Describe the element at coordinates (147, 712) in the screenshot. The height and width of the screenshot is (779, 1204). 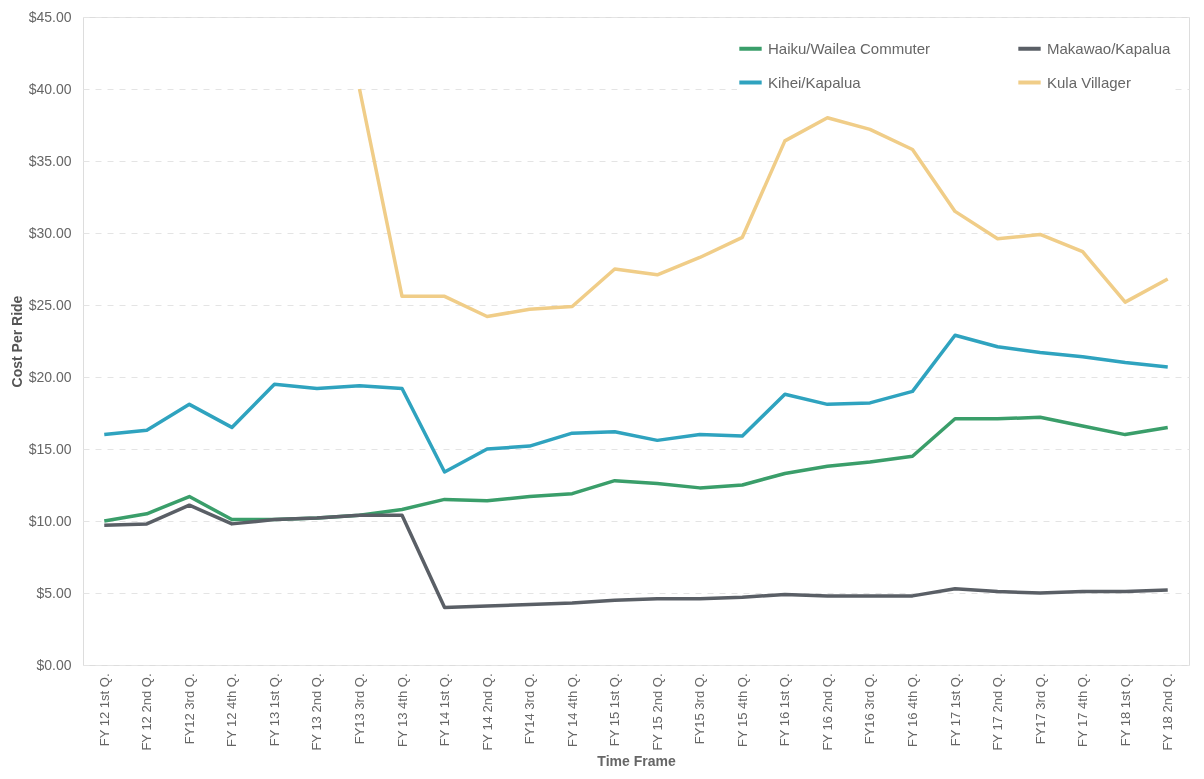
I see `x-tick-label: FY 12 2nd Q.` at that location.